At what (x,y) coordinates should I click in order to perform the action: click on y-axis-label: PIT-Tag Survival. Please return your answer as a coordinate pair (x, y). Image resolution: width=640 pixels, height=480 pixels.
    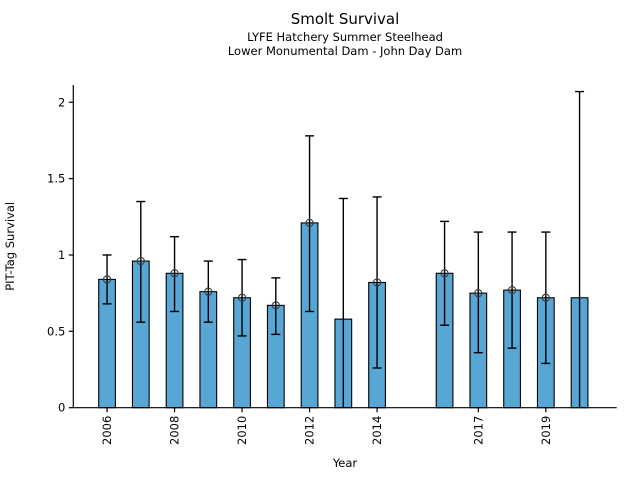
    Looking at the image, I should click on (10, 246).